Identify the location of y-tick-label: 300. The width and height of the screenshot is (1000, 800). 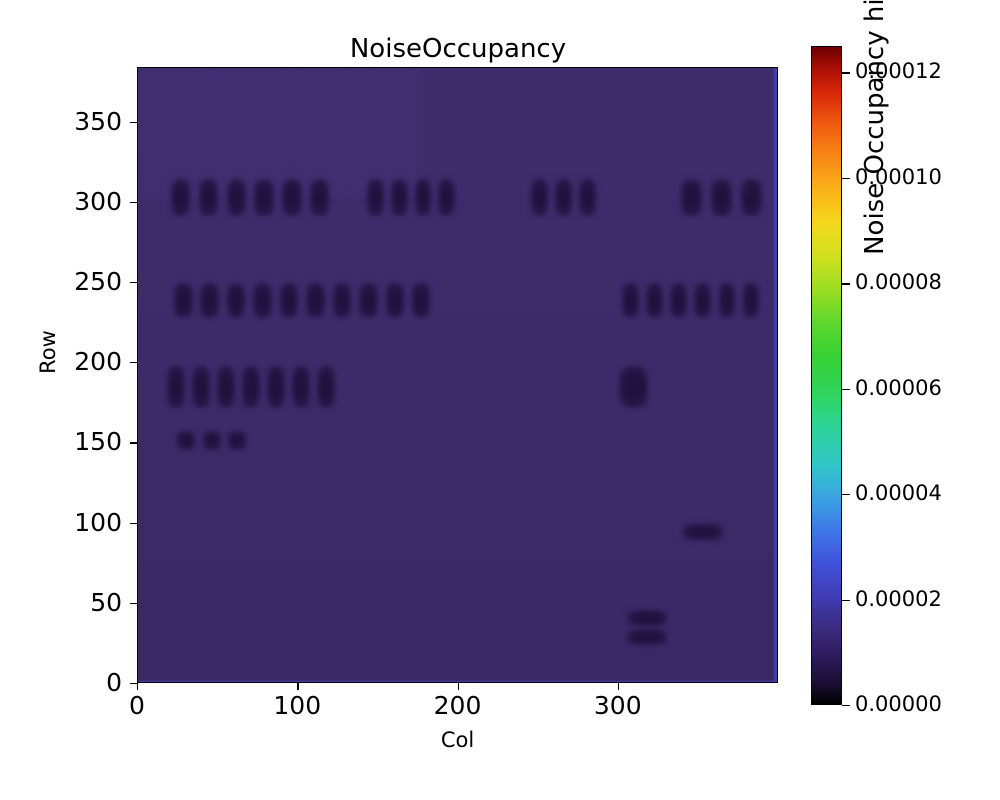
(98, 201).